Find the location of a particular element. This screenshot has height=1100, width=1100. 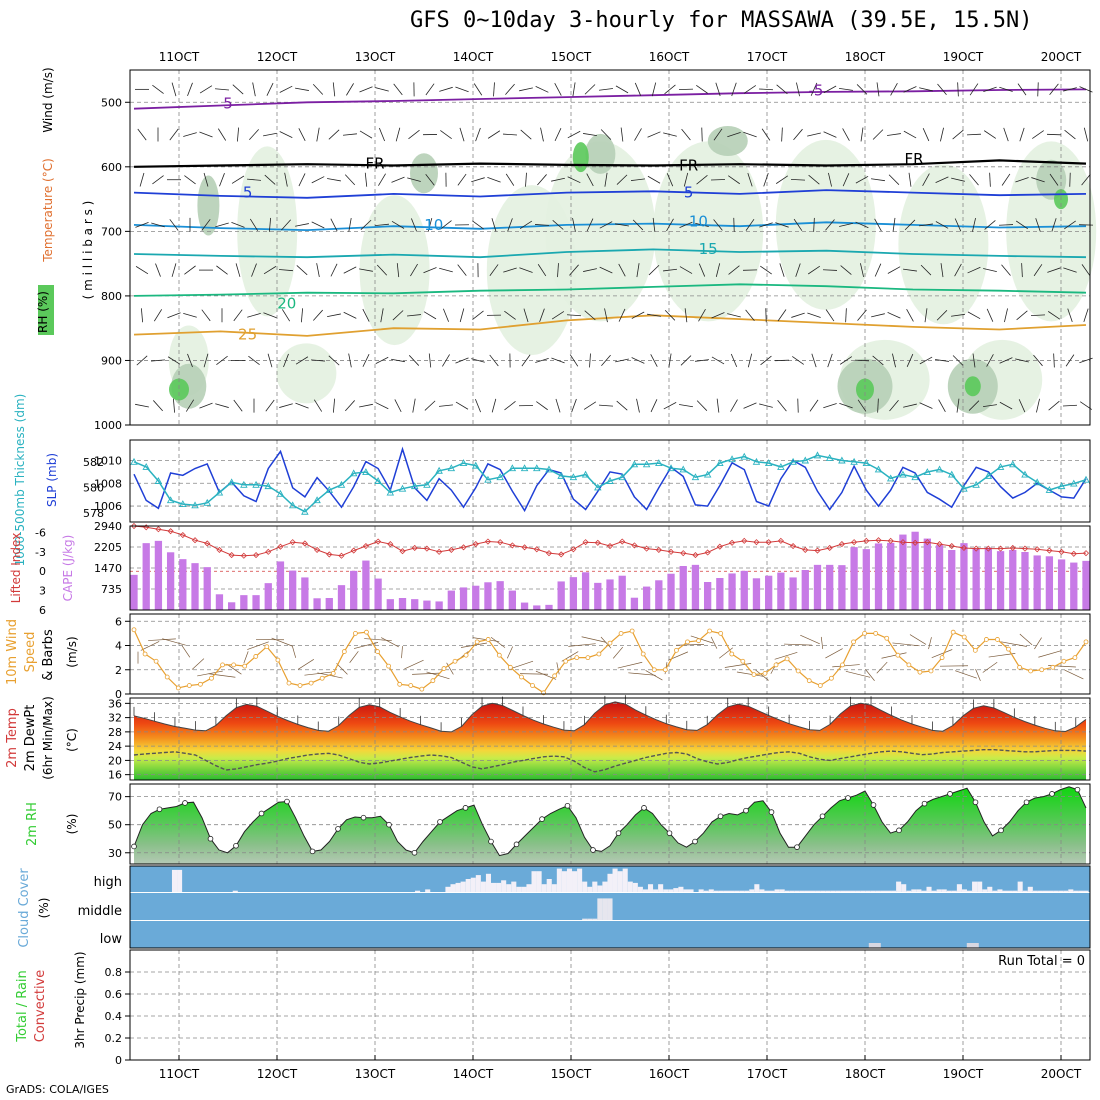

y-axis-title: ( m i l l i b a r s ) is located at coordinates (88, 250).